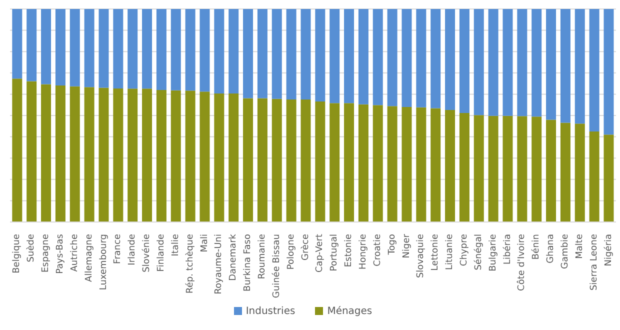 This screenshot has width=620, height=330. What do you see at coordinates (271, 311) in the screenshot?
I see `legend-label: Industries` at bounding box center [271, 311].